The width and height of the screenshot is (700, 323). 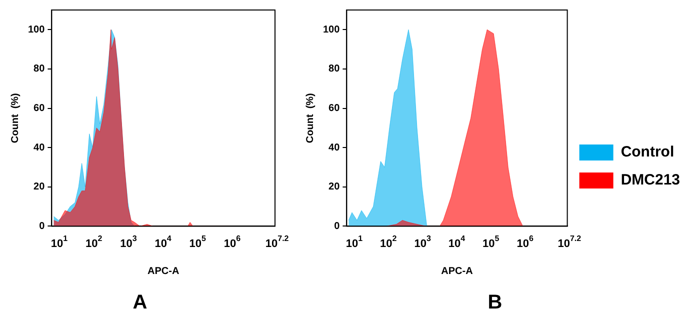 I want to click on legend-label: DMC213, so click(x=650, y=180).